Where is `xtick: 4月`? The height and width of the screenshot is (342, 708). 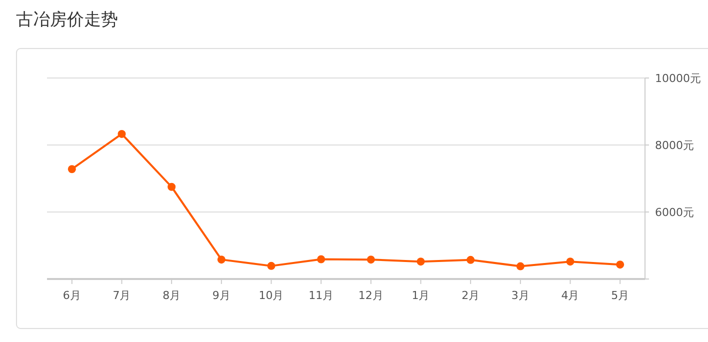 xtick: 4月 is located at coordinates (570, 295).